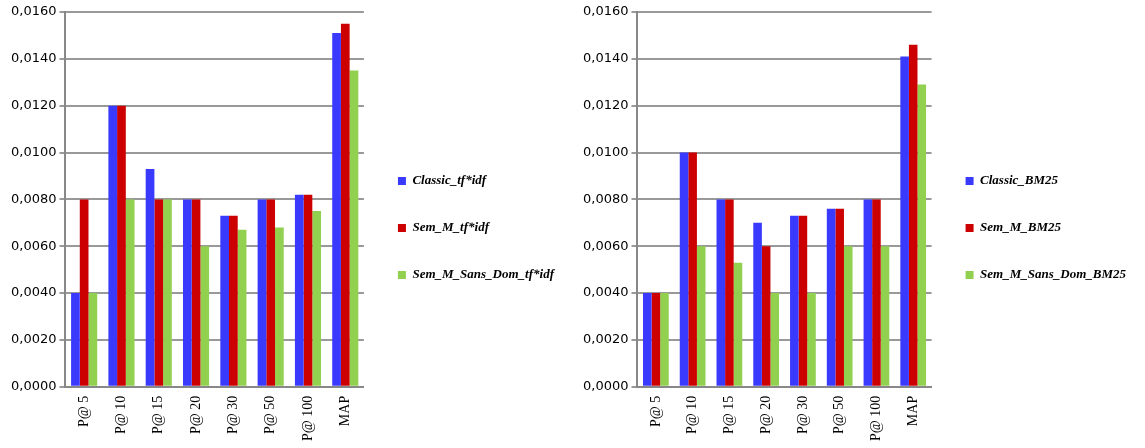 The height and width of the screenshot is (448, 1145). I want to click on legend-label: Sem_M_Sans_Dom_tf*idf, so click(484, 274).